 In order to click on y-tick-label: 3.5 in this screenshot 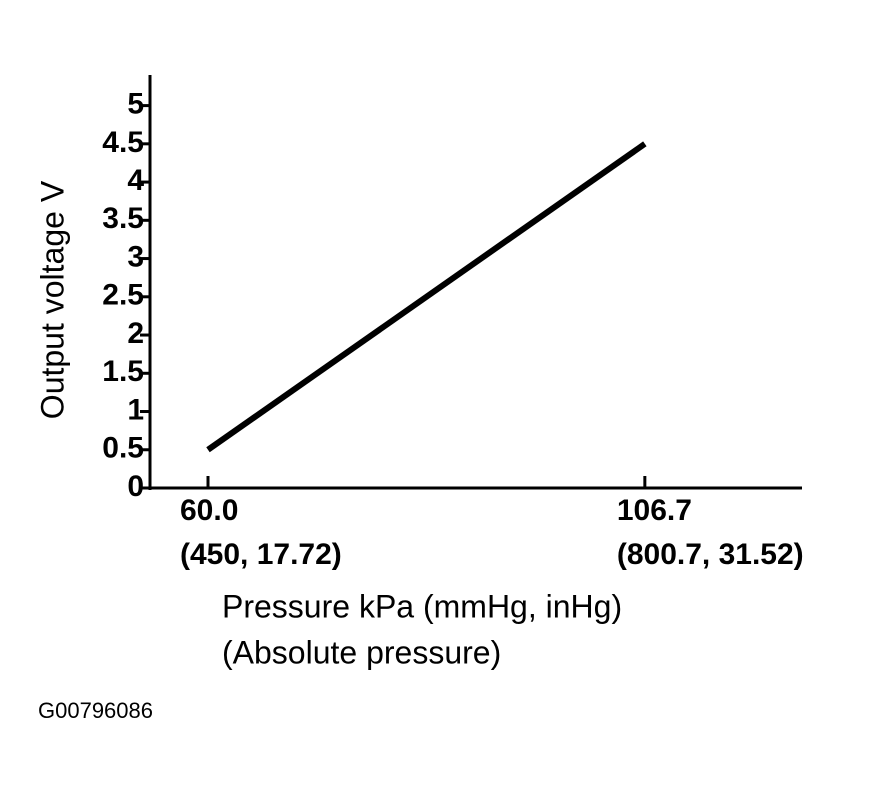, I will do `click(123, 218)`.